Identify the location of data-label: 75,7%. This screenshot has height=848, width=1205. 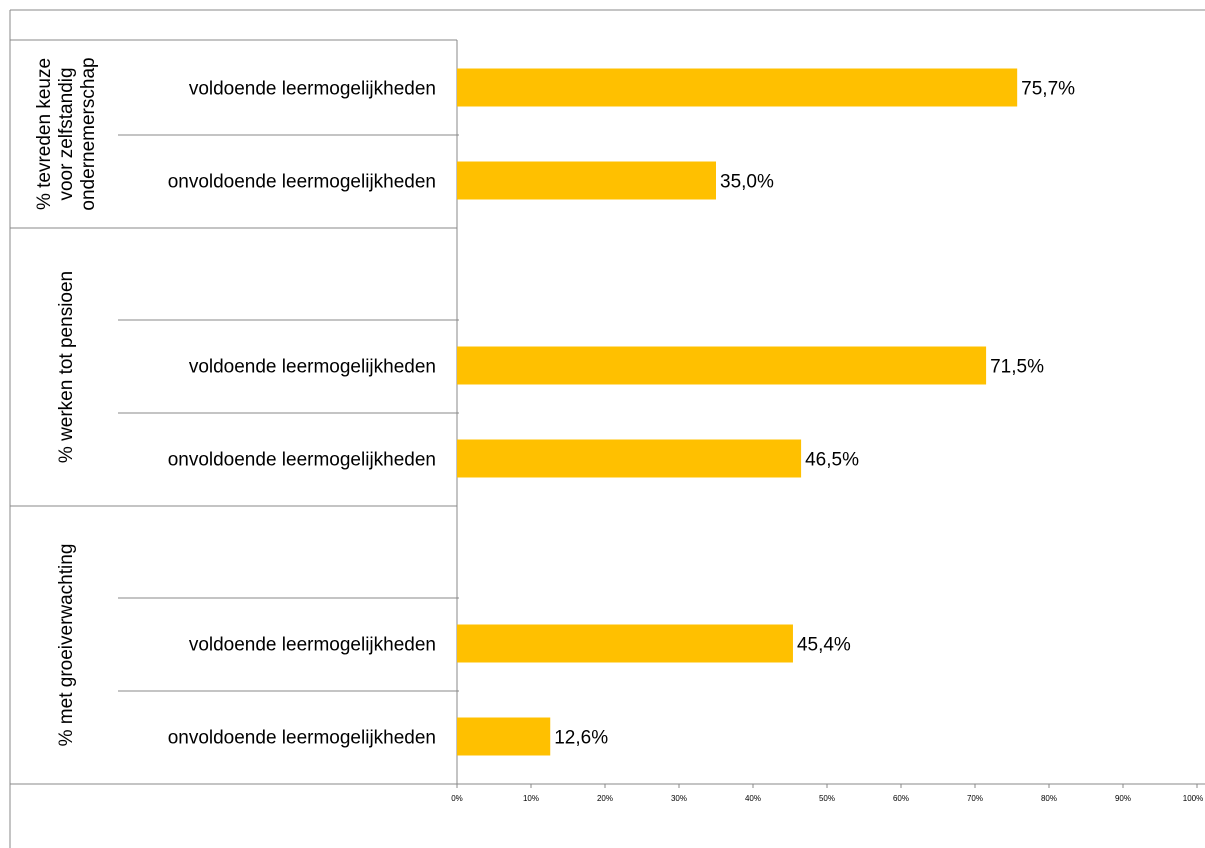
(1048, 89).